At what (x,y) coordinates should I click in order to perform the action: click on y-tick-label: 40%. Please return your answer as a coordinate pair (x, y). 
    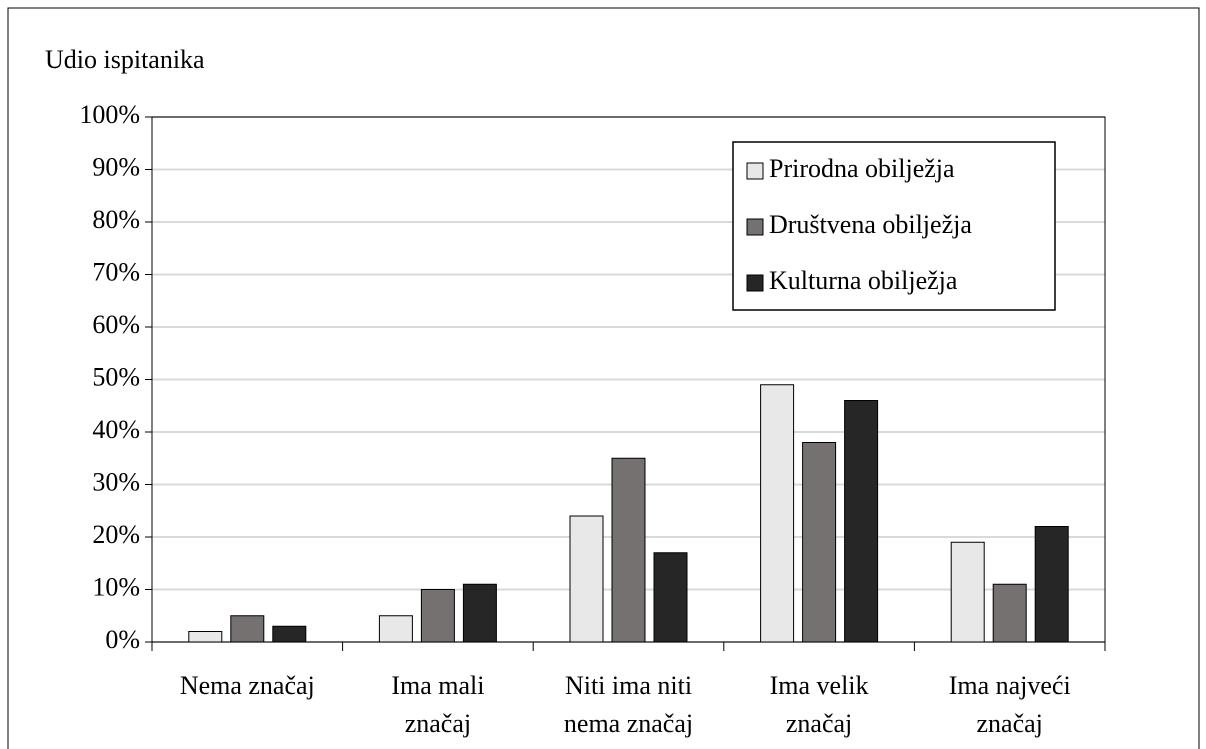
    Looking at the image, I should click on (116, 429).